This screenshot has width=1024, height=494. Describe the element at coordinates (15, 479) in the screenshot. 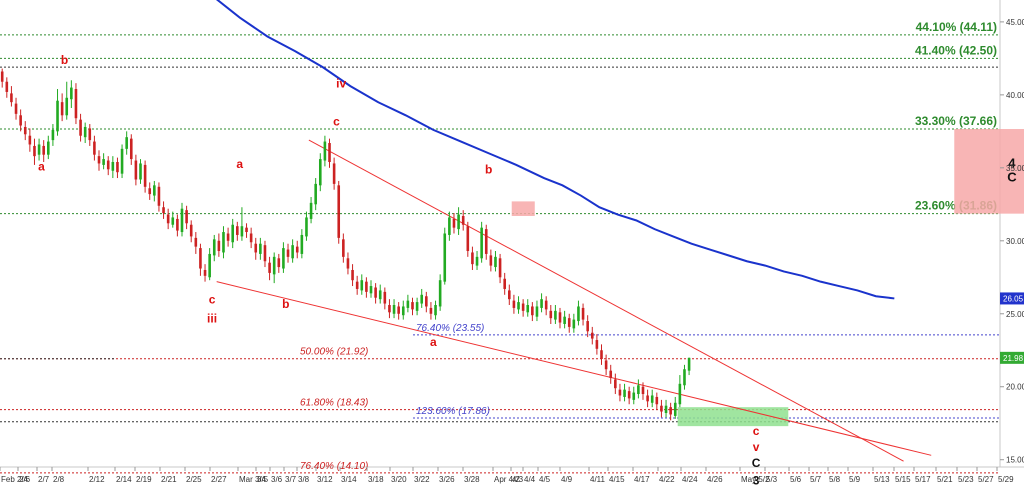

I see `x-tick-label: Feb 2/4` at that location.